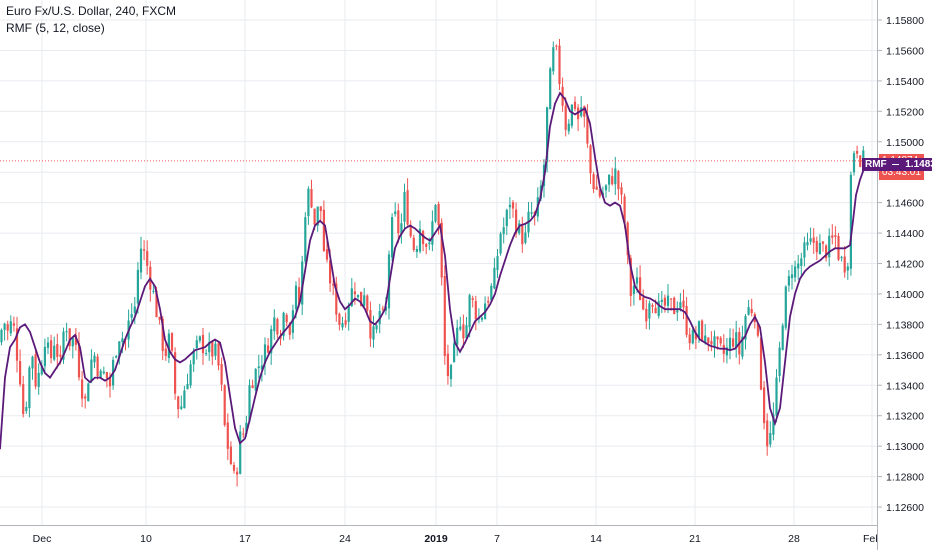  What do you see at coordinates (91, 11) in the screenshot?
I see `chart-legend-title: Euro Fx/U.S. Dollar, 240, FXCM` at bounding box center [91, 11].